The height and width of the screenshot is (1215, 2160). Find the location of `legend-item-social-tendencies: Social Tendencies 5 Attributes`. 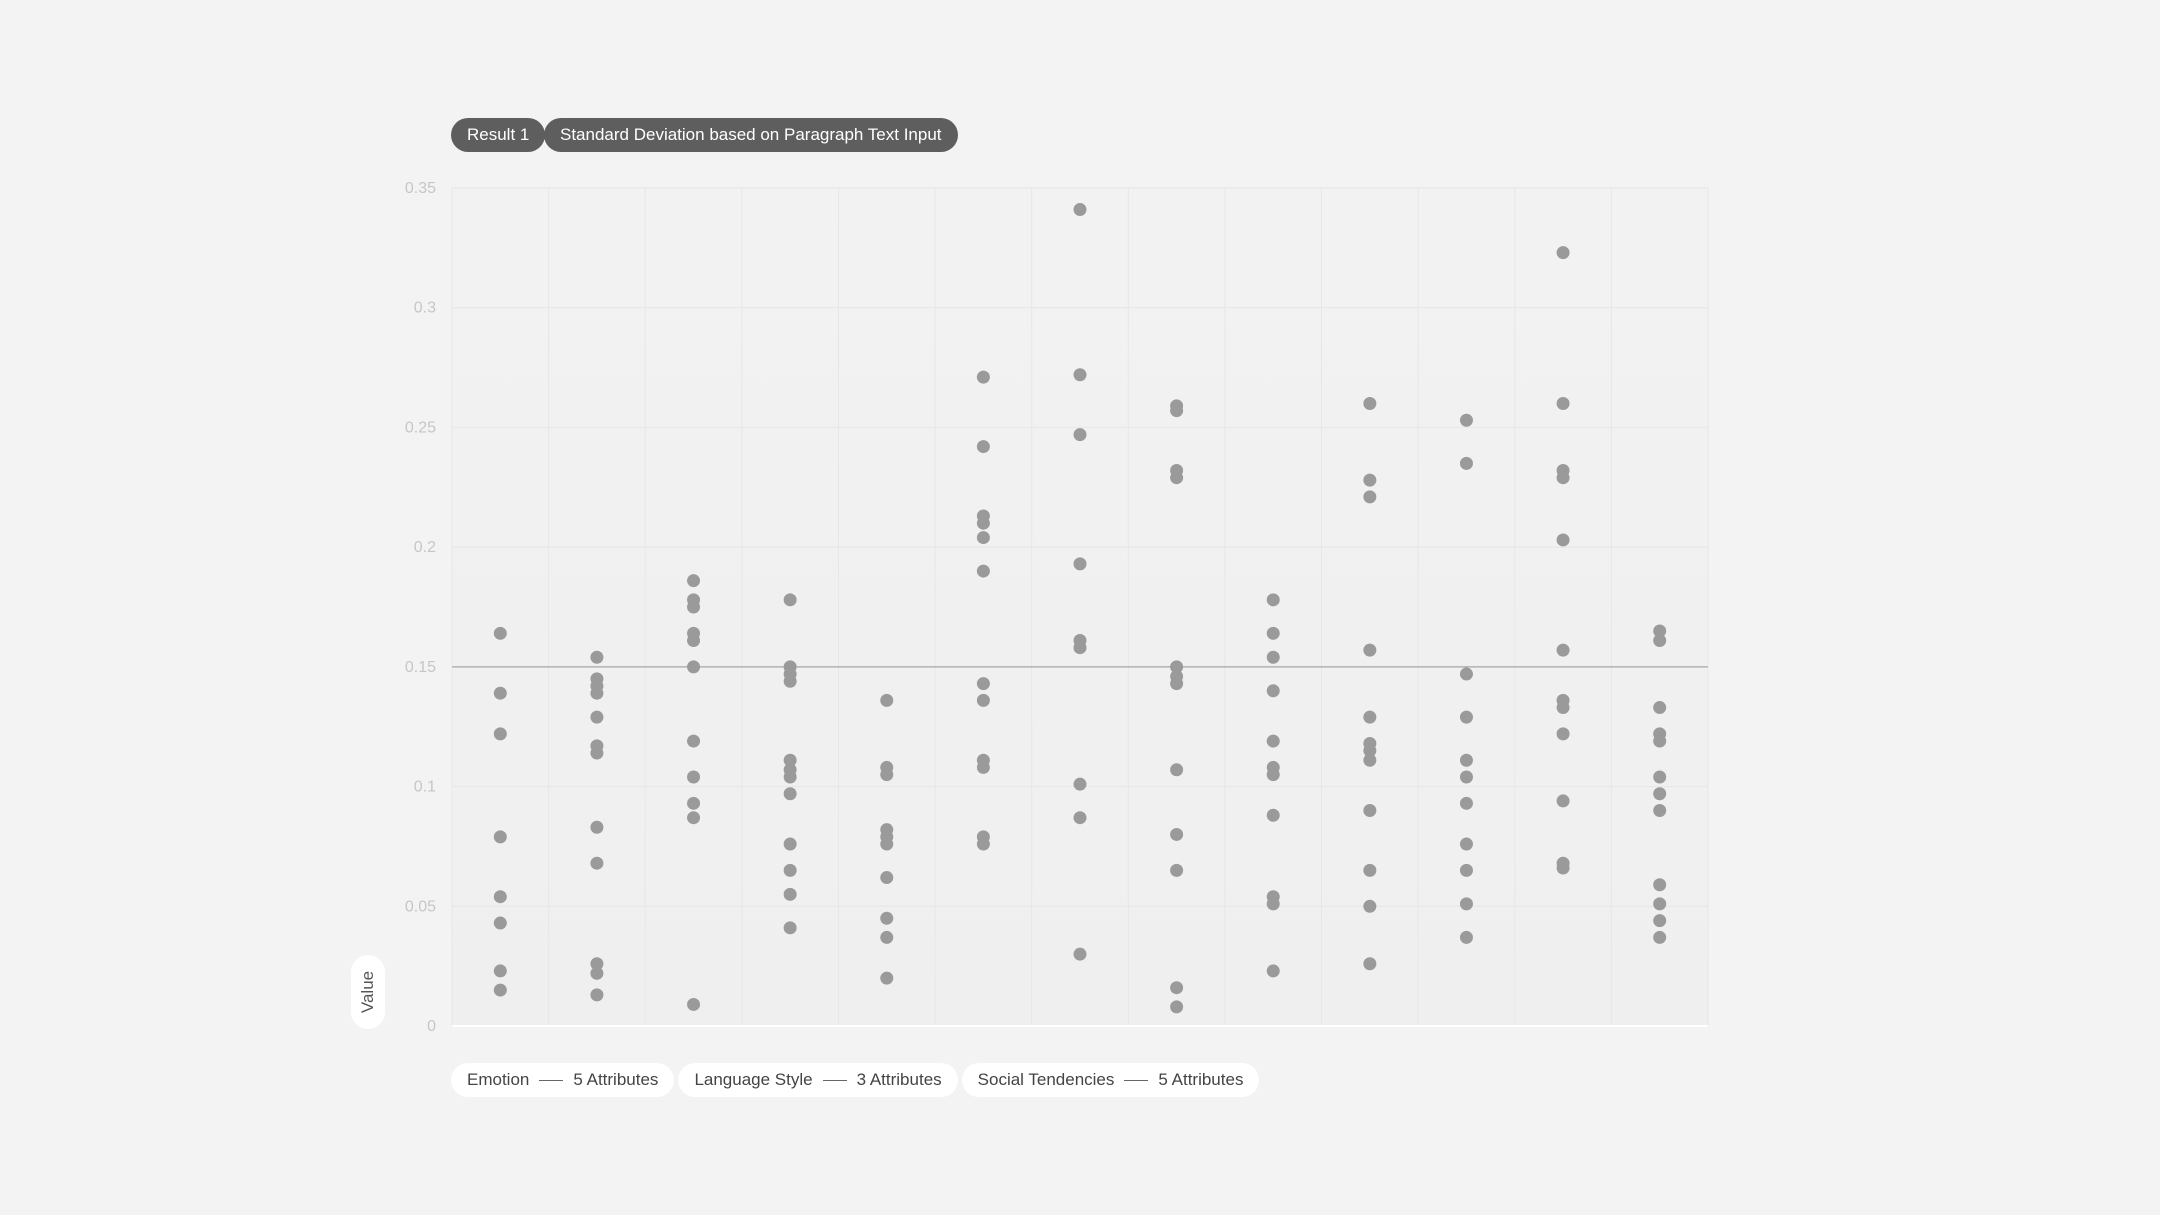

legend-item-social-tendencies: Social Tendencies 5 Attributes is located at coordinates (1110, 1080).